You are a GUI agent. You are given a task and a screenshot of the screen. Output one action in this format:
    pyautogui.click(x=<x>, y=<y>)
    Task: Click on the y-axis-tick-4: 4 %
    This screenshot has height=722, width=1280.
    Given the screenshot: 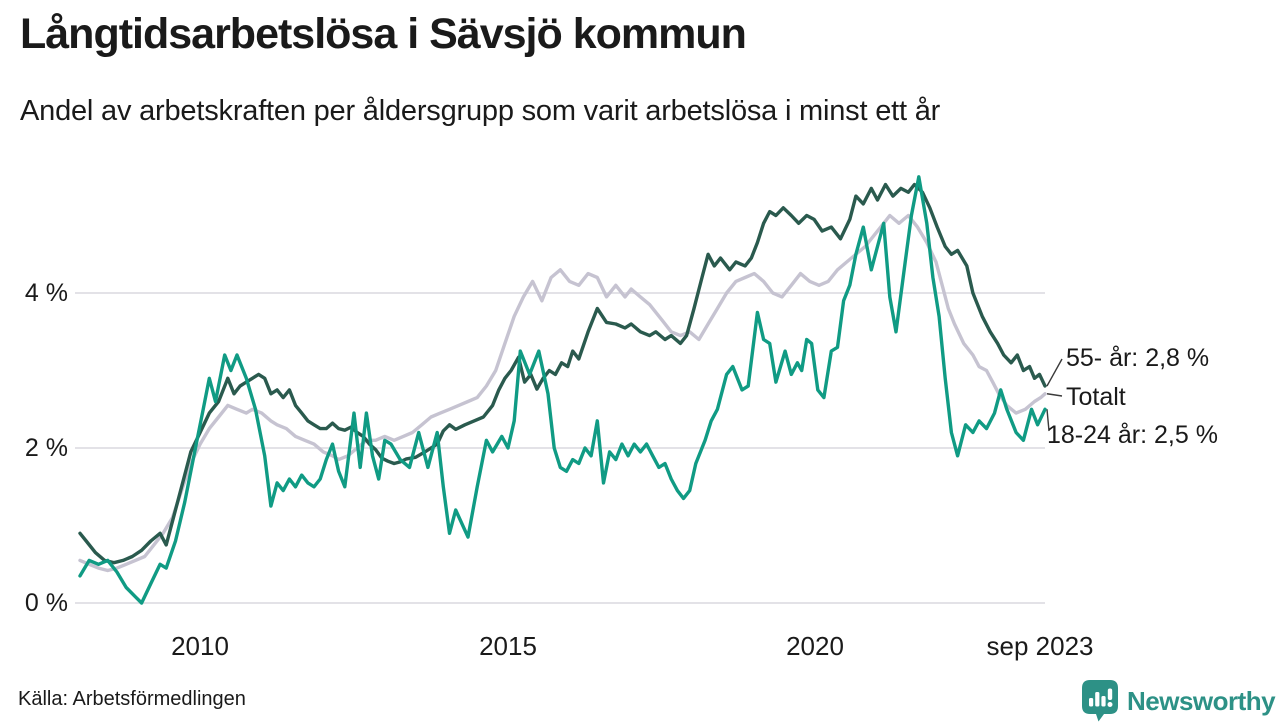 What is the action you would take?
    pyautogui.click(x=46, y=293)
    